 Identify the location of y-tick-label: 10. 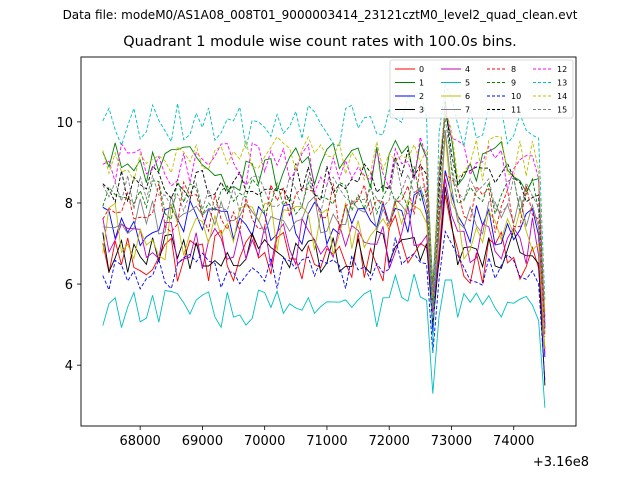
(64, 123).